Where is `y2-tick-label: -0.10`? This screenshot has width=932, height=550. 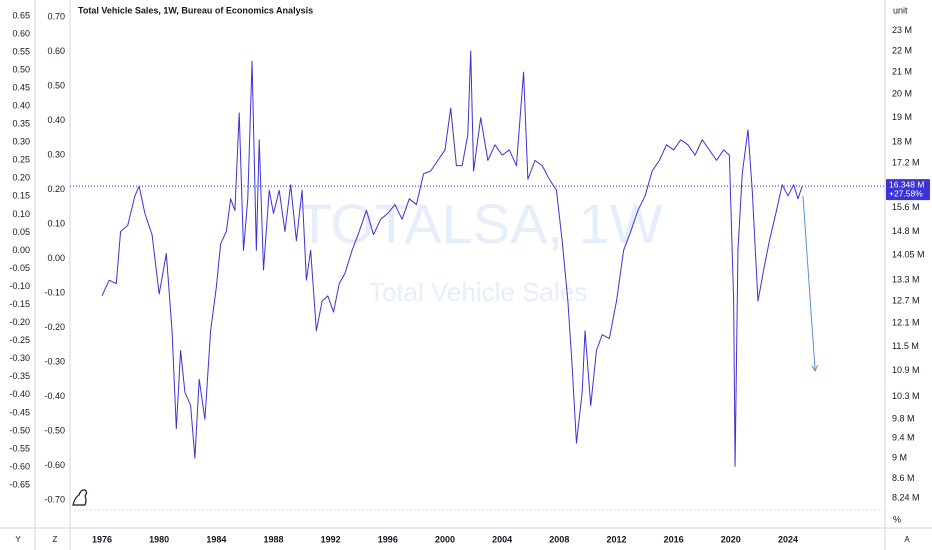
y2-tick-label: -0.10 is located at coordinates (19, 286).